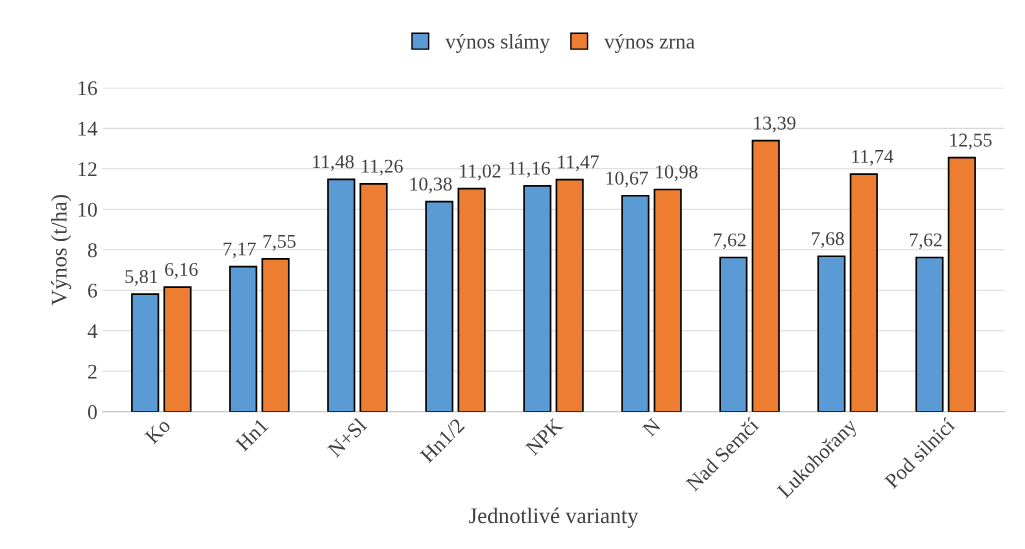  What do you see at coordinates (61, 250) in the screenshot?
I see `y-axis-title: Výnos (t/ha)` at bounding box center [61, 250].